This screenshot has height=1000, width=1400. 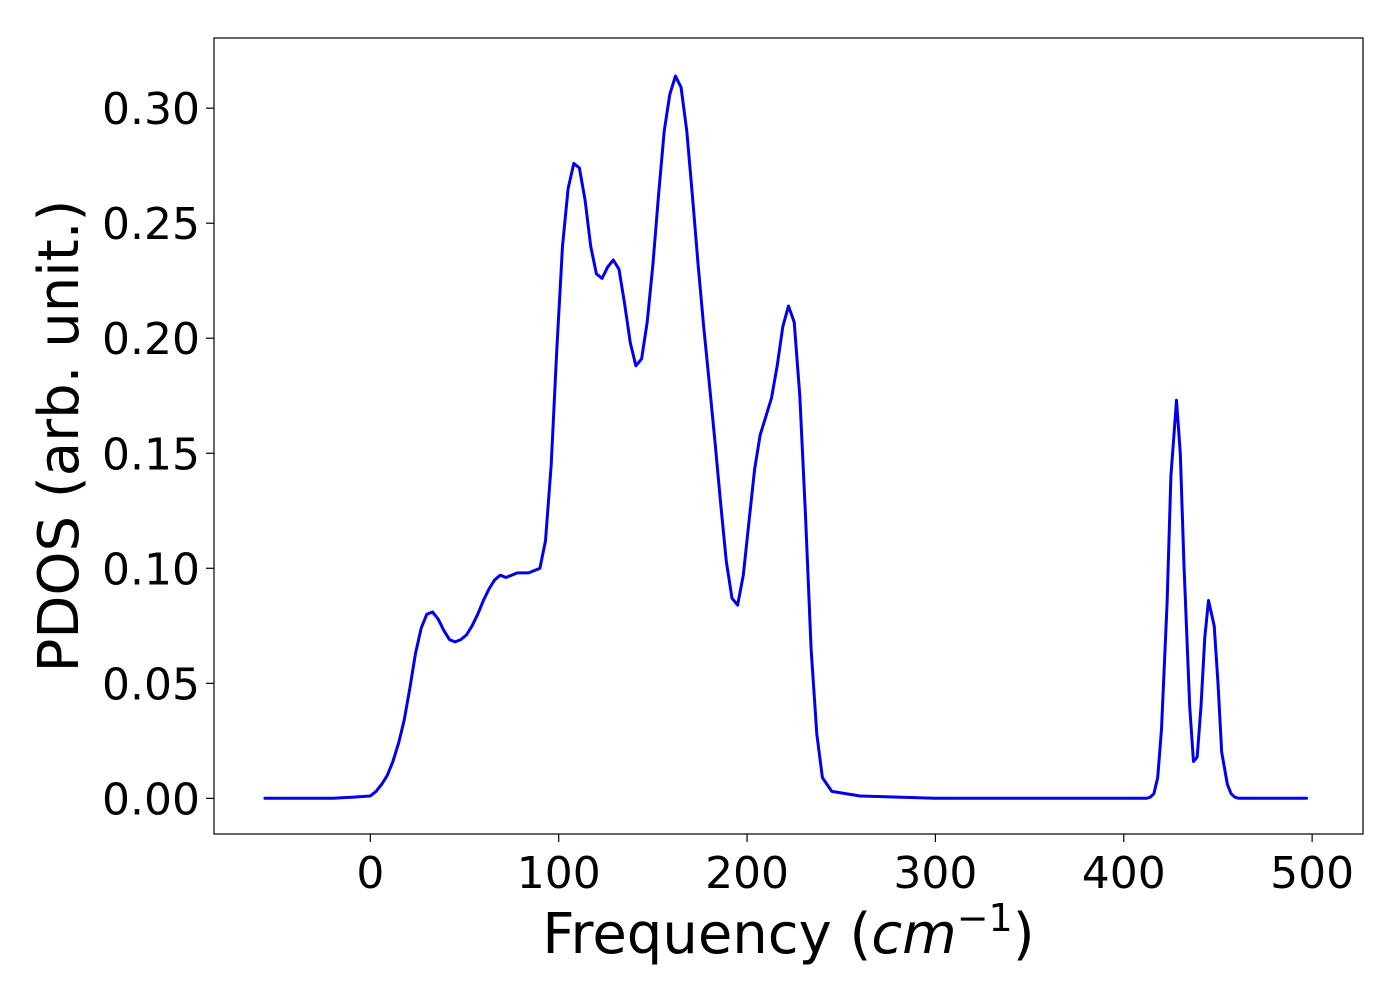 What do you see at coordinates (151, 454) in the screenshot?
I see `y-tick-label: 0.15` at bounding box center [151, 454].